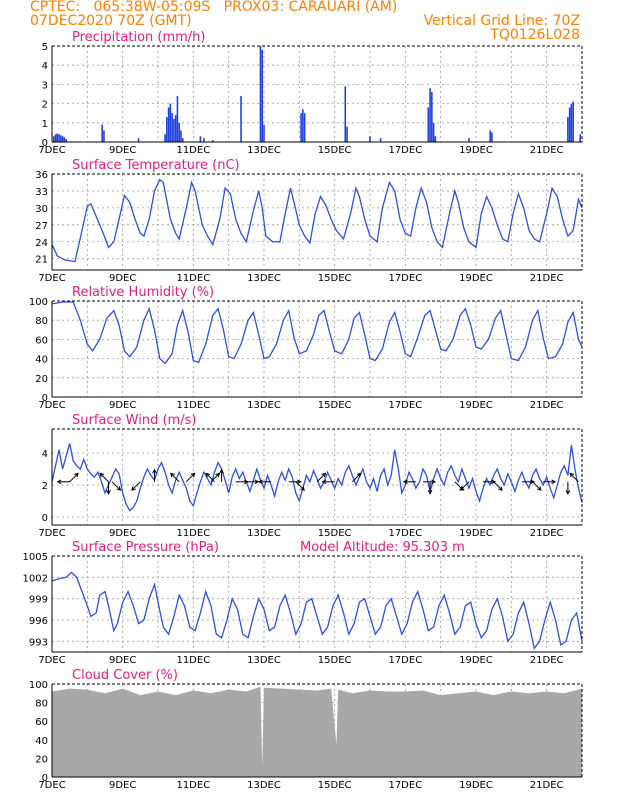 This screenshot has height=800, width=618. What do you see at coordinates (38, 685) in the screenshot?
I see `cloud-cover-y-tick-label: 100` at bounding box center [38, 685].